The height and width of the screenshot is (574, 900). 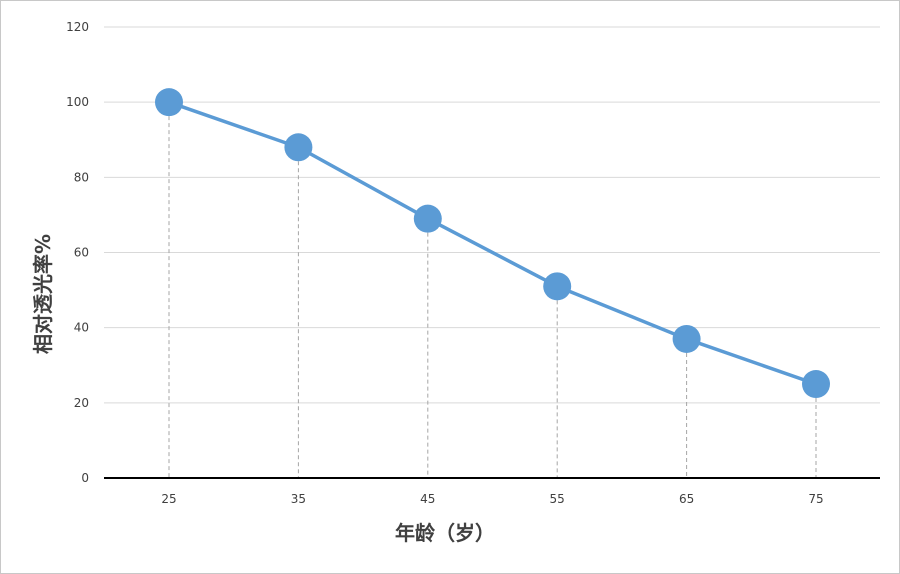 What do you see at coordinates (85, 478) in the screenshot?
I see `y-tick-label-0: 0` at bounding box center [85, 478].